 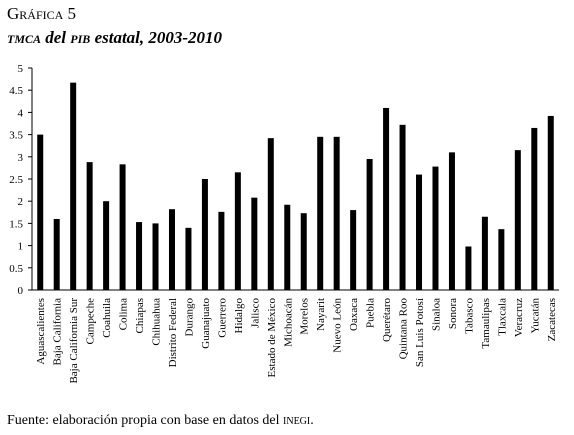 I want to click on x-tick-label: Hidalgo, so click(x=239, y=316).